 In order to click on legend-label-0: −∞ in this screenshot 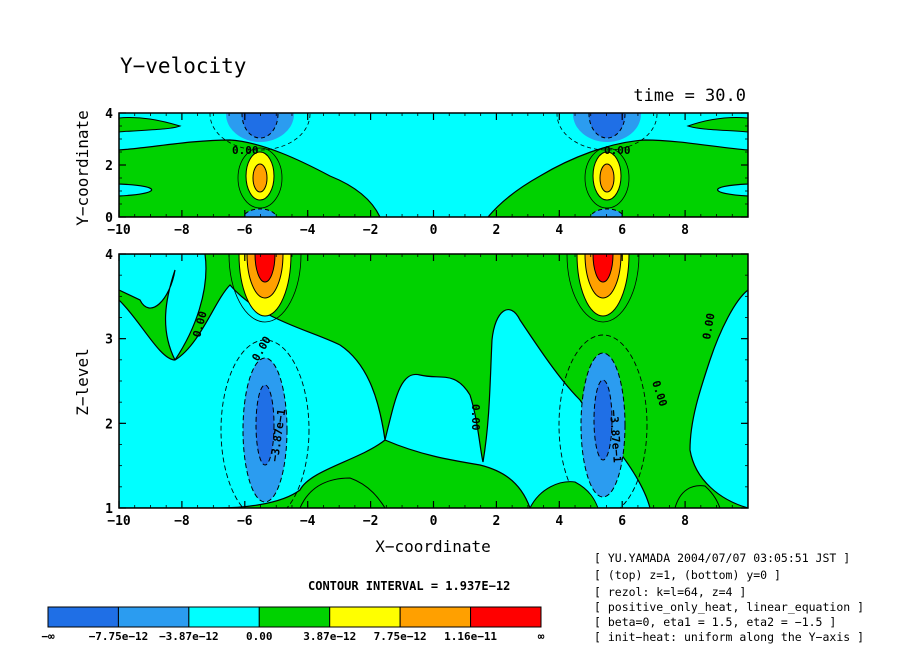, I will do `click(48, 636)`.